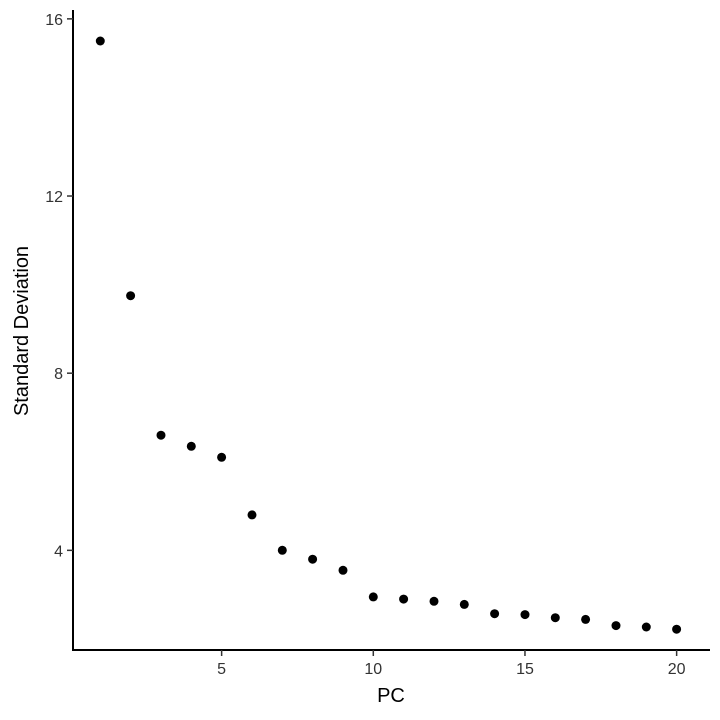 The height and width of the screenshot is (720, 720). Describe the element at coordinates (525, 669) in the screenshot. I see `x-tick-label: 15` at that location.